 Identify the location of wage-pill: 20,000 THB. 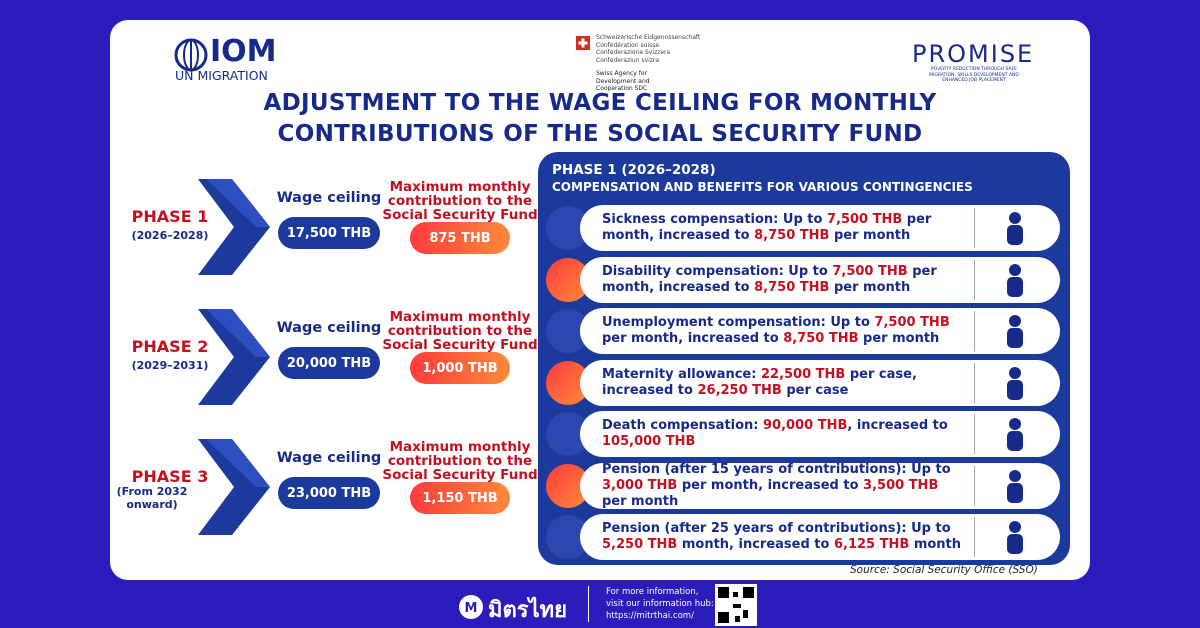
(329, 363).